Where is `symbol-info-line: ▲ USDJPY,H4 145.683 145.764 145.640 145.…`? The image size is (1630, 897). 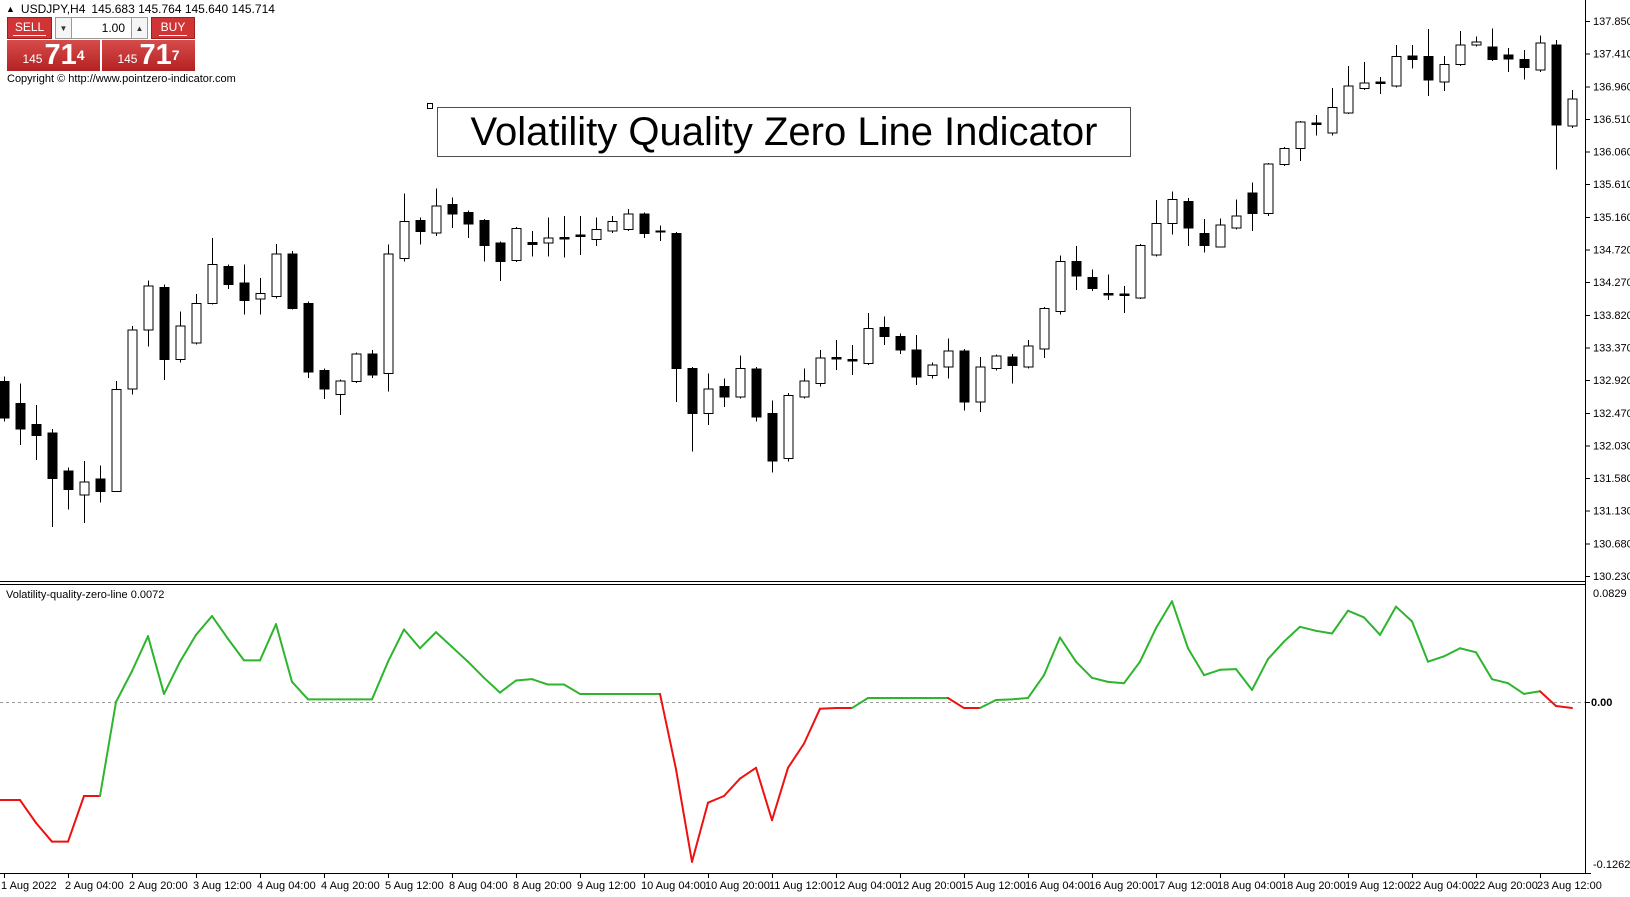
symbol-info-line: ▲ USDJPY,H4 145.683 145.764 145.640 145.… is located at coordinates (140, 9).